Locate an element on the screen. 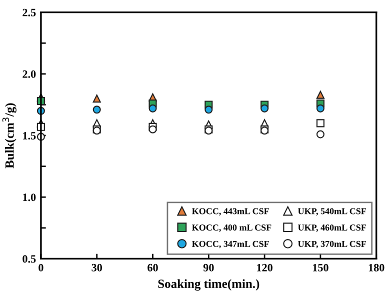  legend-label: UKP, 370mL CSF is located at coordinates (332, 244).